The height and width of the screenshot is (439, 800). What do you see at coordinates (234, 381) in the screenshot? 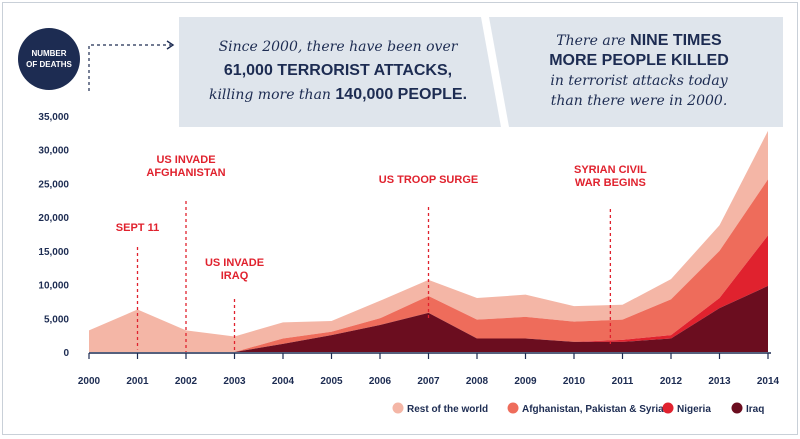
I see `x-tick-label-2003: 2003` at bounding box center [234, 381].